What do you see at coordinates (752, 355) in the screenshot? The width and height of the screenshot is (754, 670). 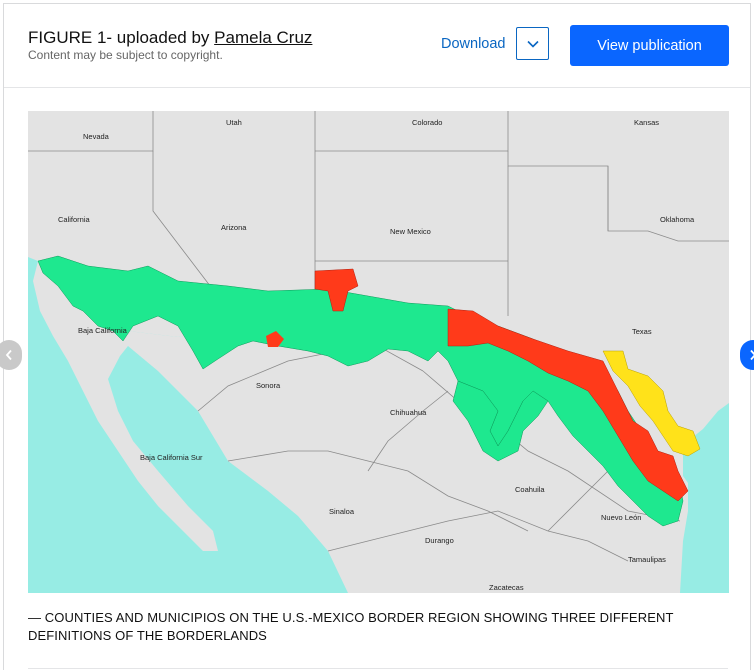 I see `chevron-right-icon` at bounding box center [752, 355].